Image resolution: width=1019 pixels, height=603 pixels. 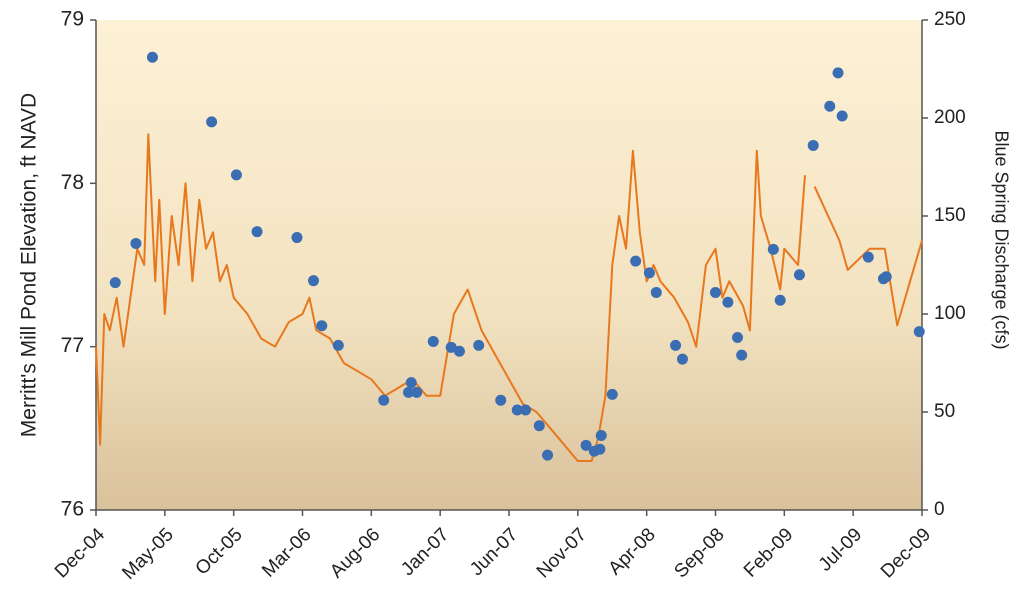 I want to click on y-tick-label: 77, so click(x=72, y=345).